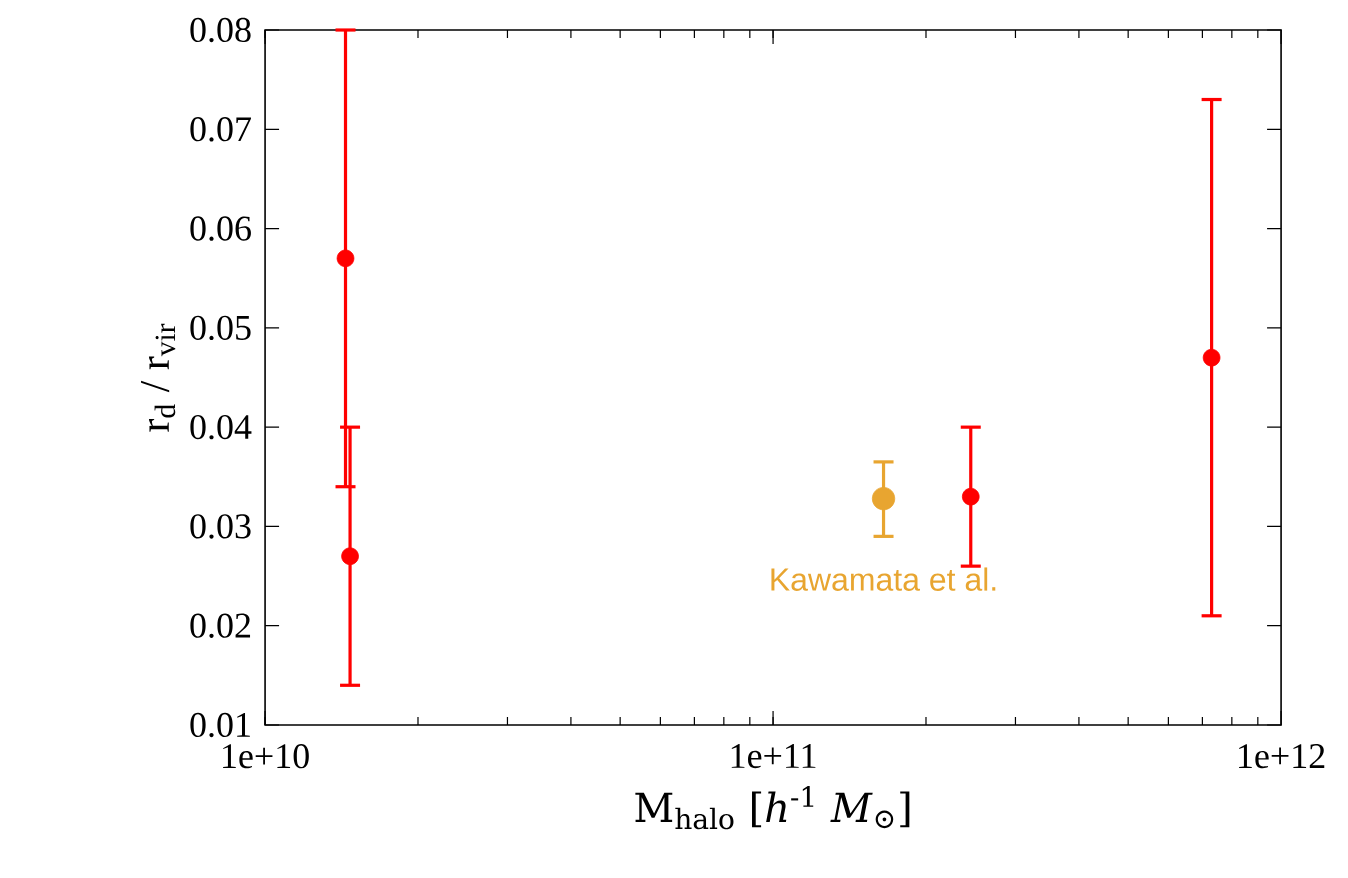  What do you see at coordinates (220, 625) in the screenshot?
I see `y-tick-label: 0.02` at bounding box center [220, 625].